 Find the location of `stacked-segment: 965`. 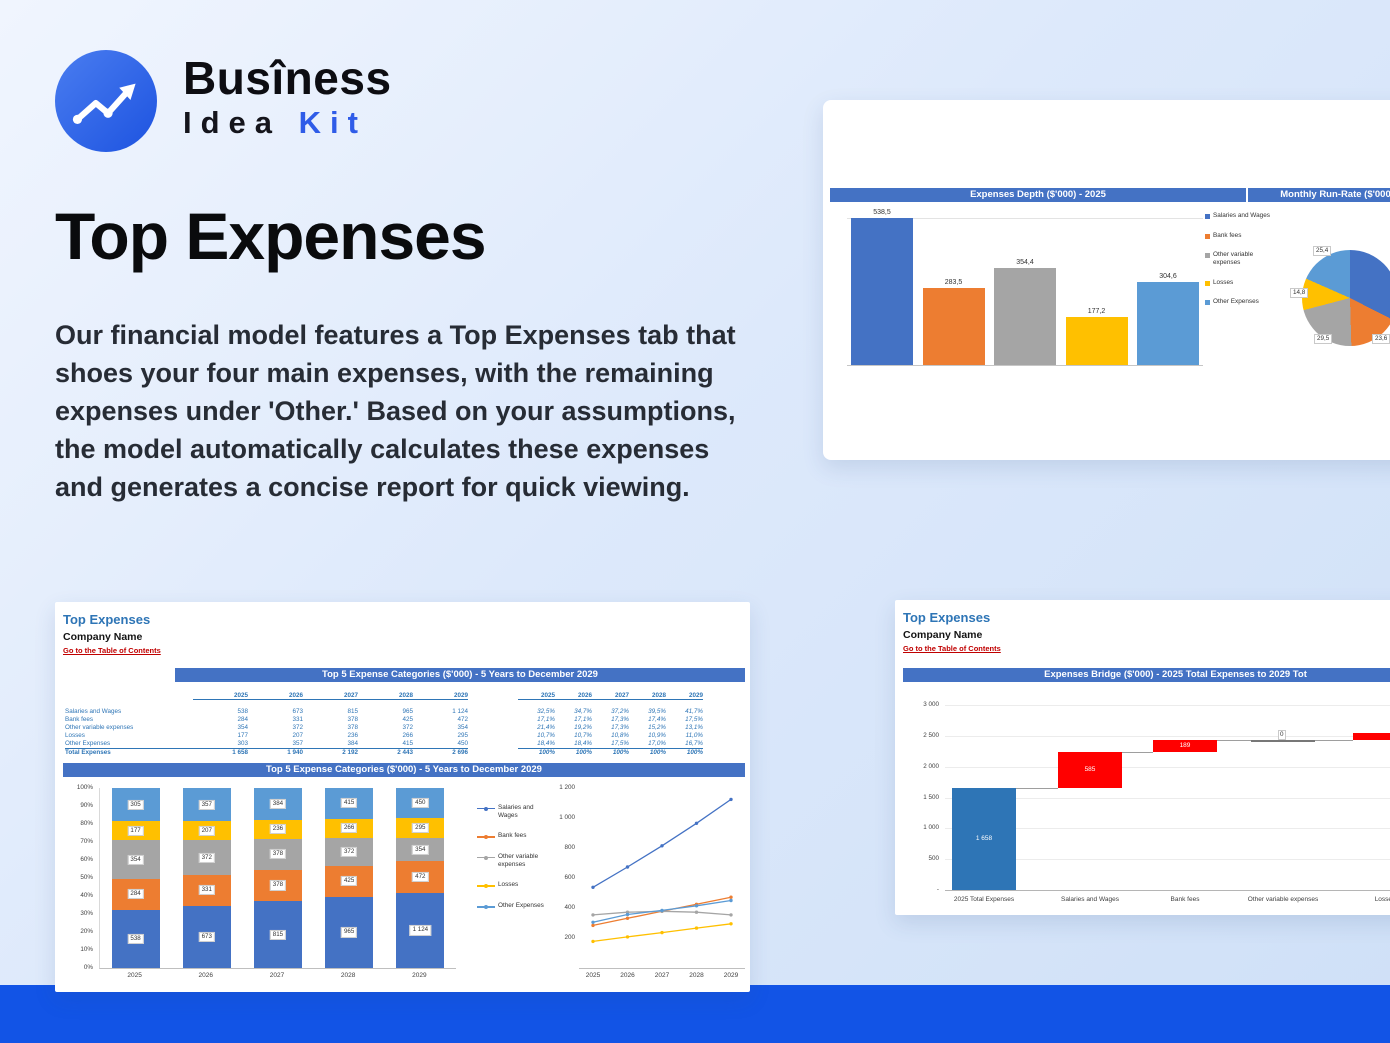

stacked-segment: 965 is located at coordinates (349, 932).